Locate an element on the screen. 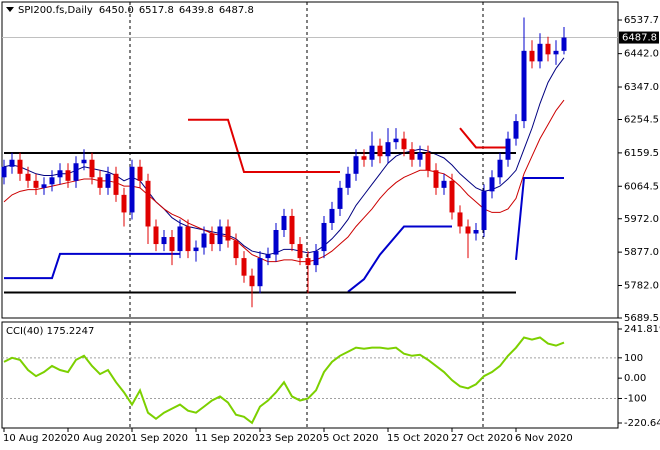 Image resolution: width=660 pixels, height=450 pixels. y-tick-label: 6254.5 is located at coordinates (641, 120).